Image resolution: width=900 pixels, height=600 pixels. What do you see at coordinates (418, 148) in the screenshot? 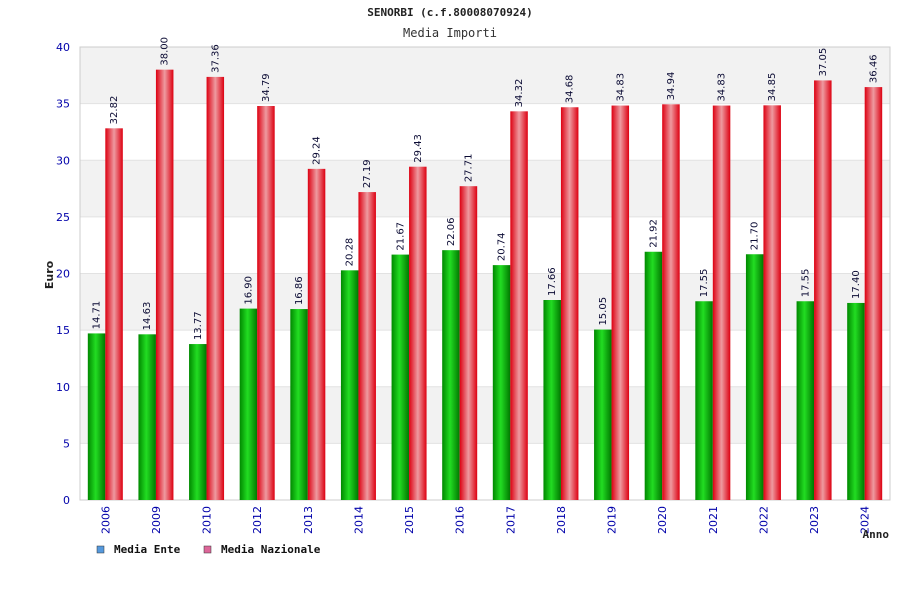
I see `bar-label-media-nazionale: 29.43` at bounding box center [418, 148].